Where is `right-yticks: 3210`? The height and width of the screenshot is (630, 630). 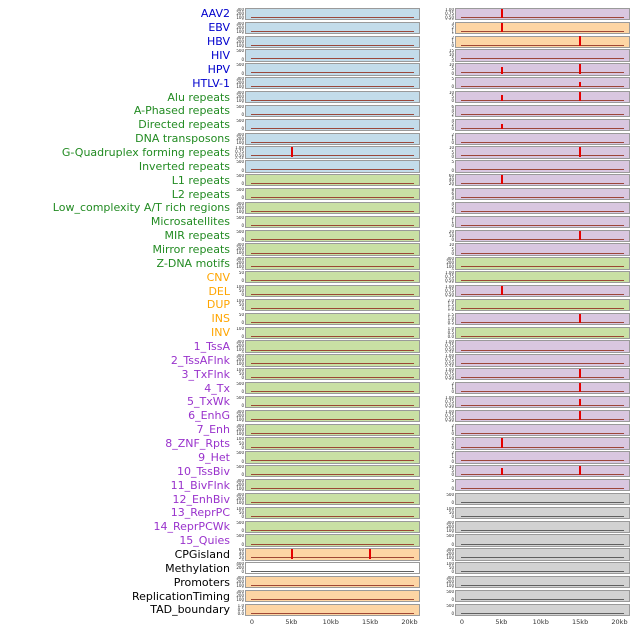
right-yticks: 3210 is located at coordinates (449, 28).